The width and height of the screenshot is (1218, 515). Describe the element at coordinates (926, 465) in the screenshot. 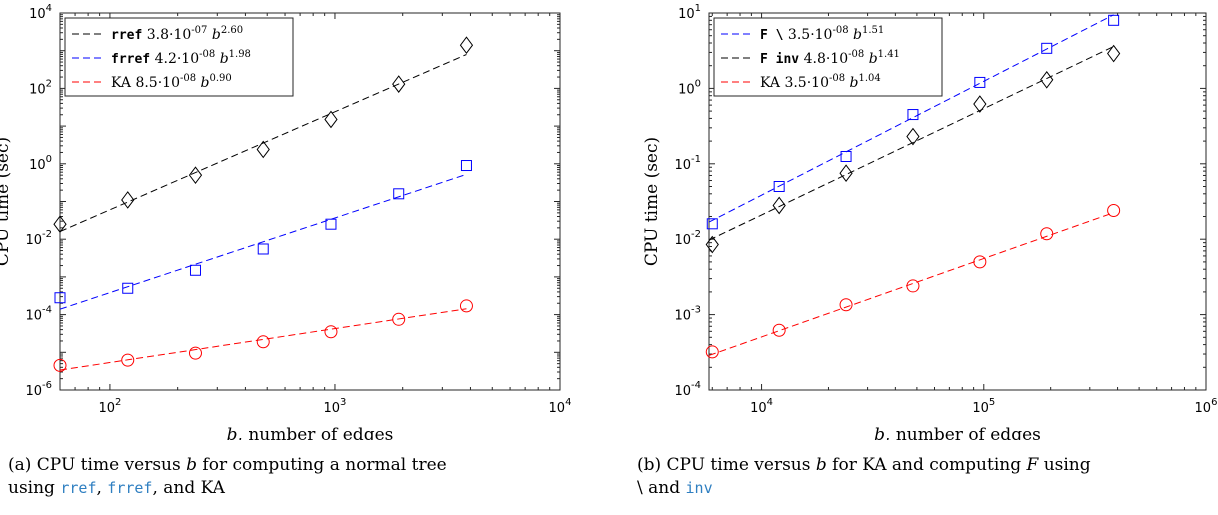

I see `caption-text: for KA and computing` at that location.